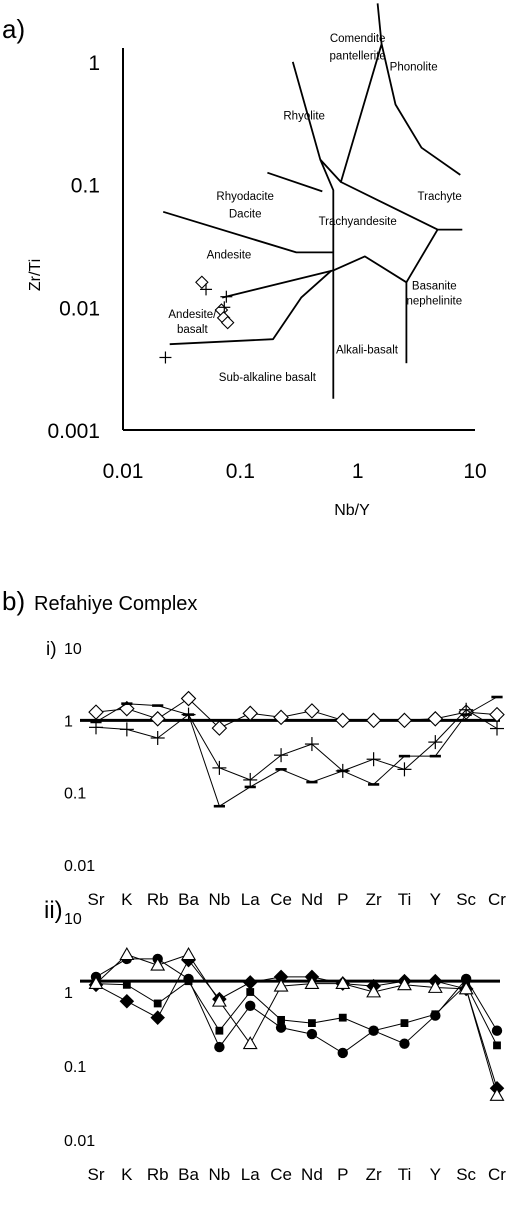 This screenshot has width=508, height=1207. I want to click on category-label: Sc, so click(466, 1174).